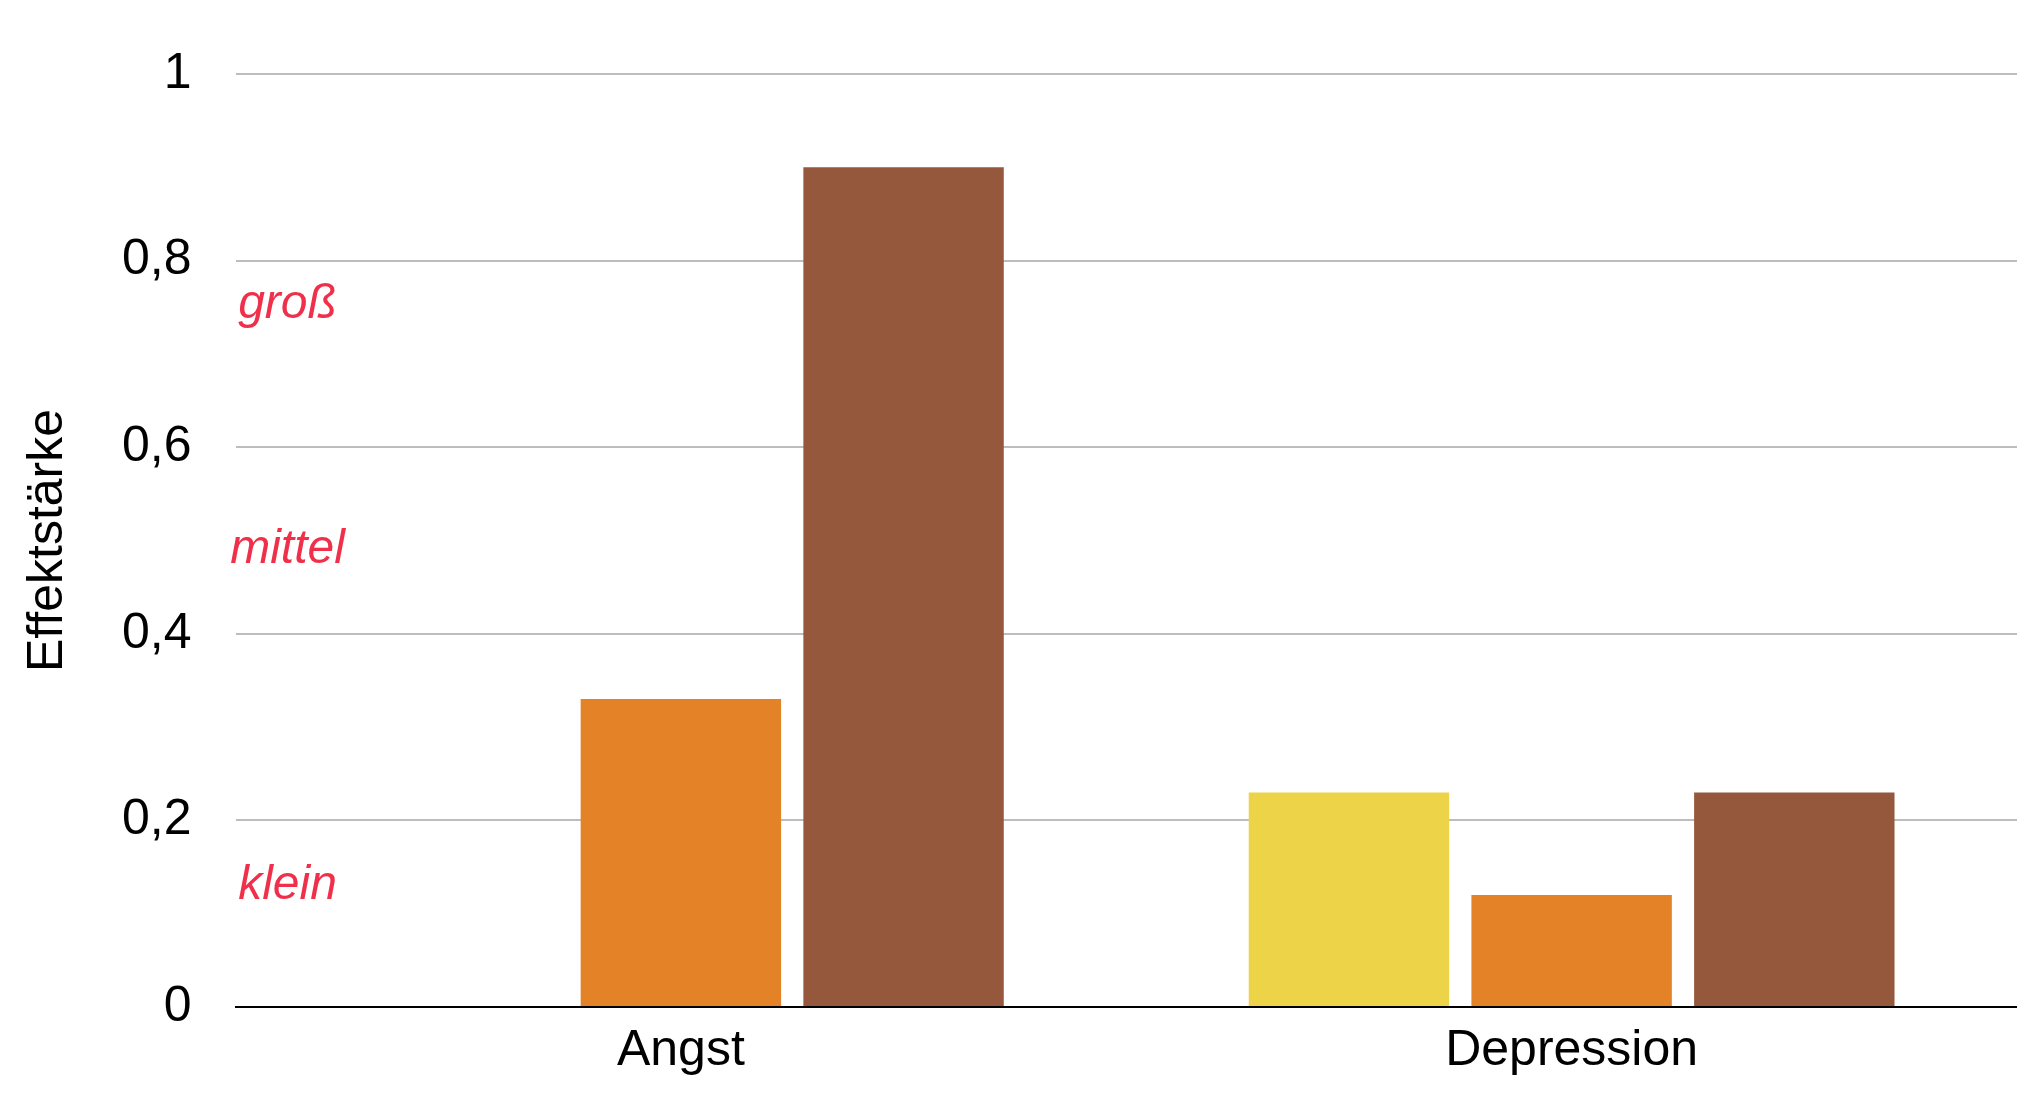  I want to click on y-tick-label: 0, so click(177, 1003).